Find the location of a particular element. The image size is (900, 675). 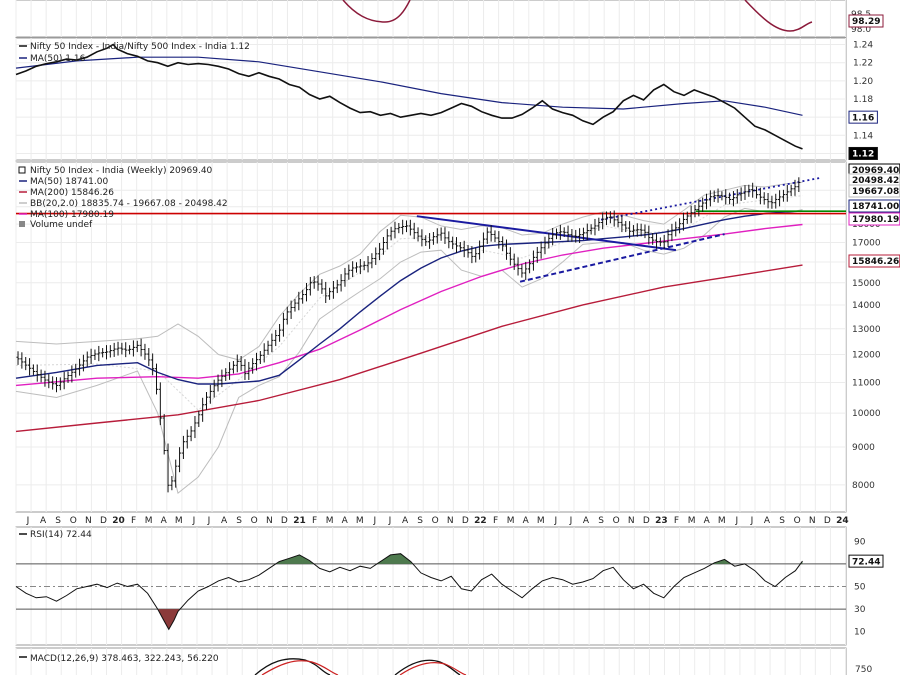

price-legend-line-1: Nifty 50 Index - India (Weekly) 20969.40 is located at coordinates (121, 171).